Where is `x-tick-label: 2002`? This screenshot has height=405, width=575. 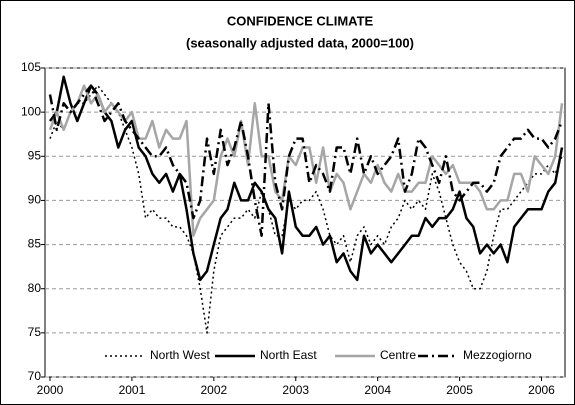
x-tick-label: 2002 is located at coordinates (213, 390).